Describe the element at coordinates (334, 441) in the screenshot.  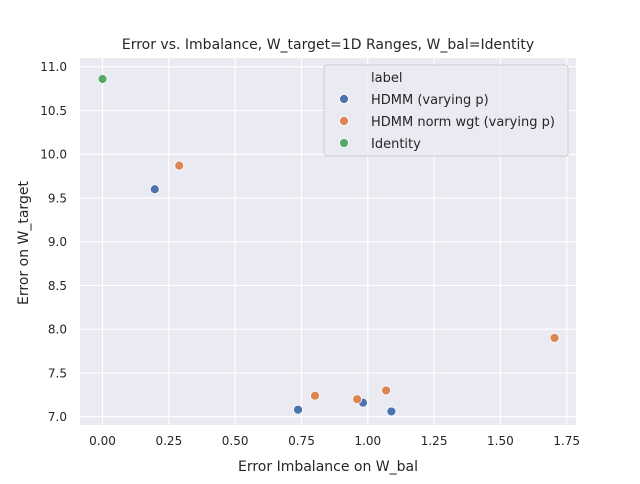
I see `x-tick-labels: 0.00 0.25 0.50 0.75 1.00 1.25 1.50 1.75` at that location.